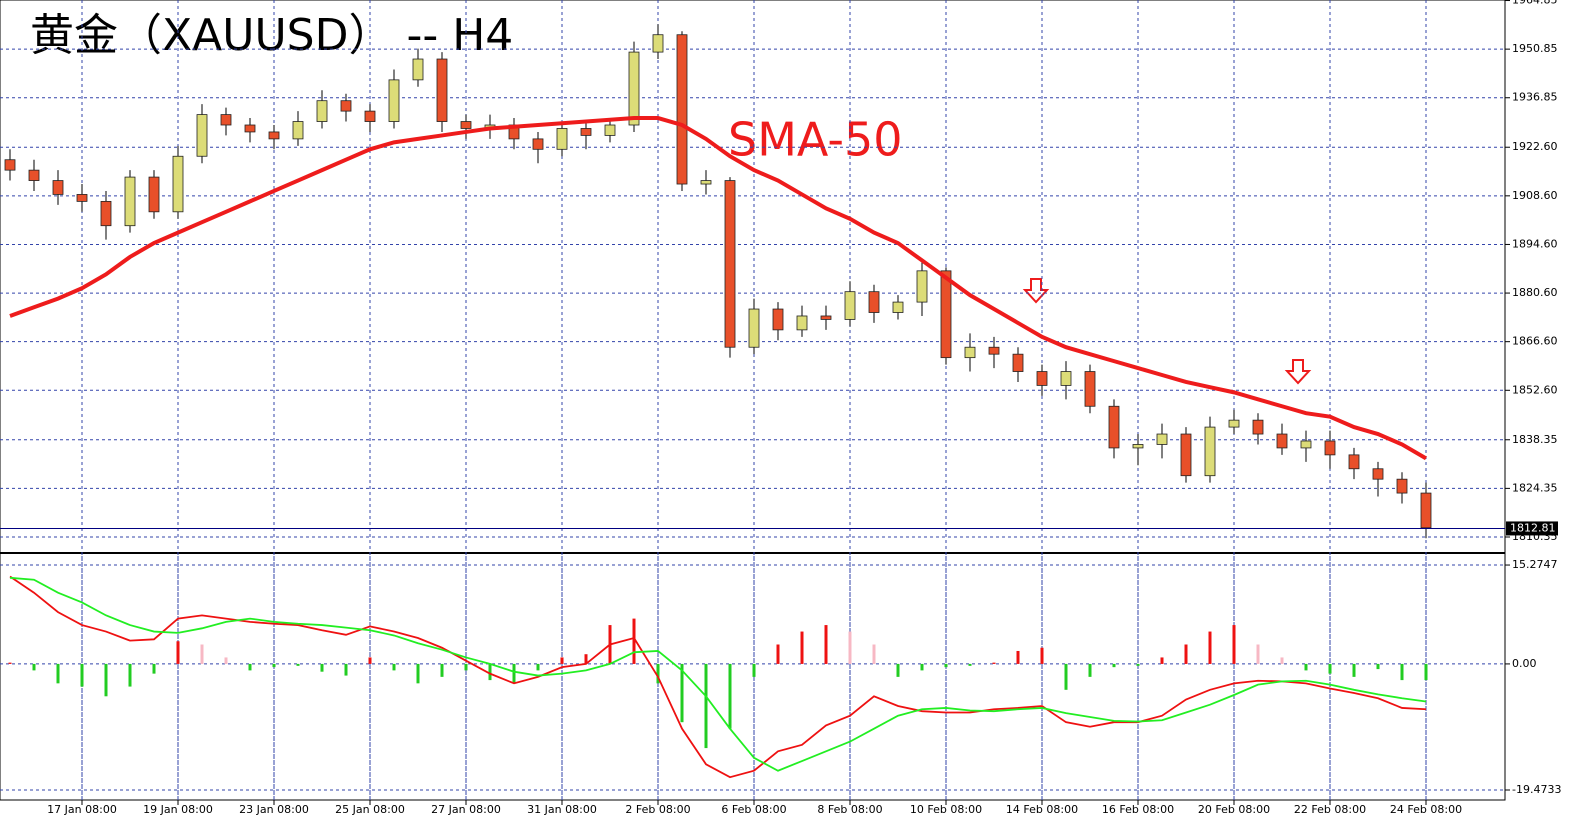  I want to click on y-tick-label: 1950.85, so click(1535, 48).